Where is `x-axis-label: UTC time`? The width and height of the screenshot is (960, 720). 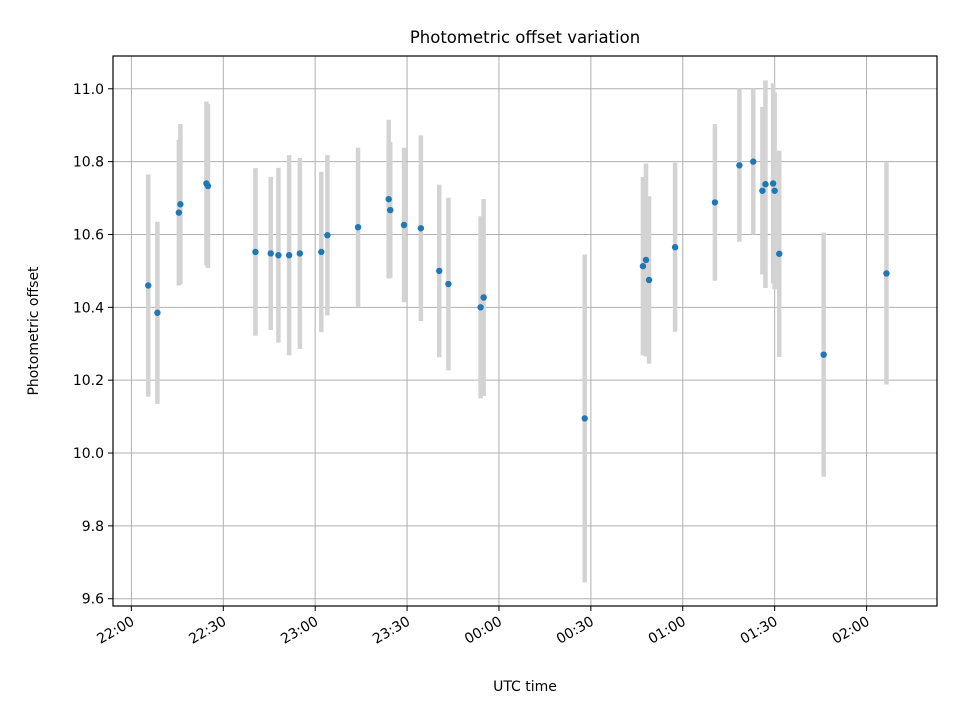 x-axis-label: UTC time is located at coordinates (525, 687).